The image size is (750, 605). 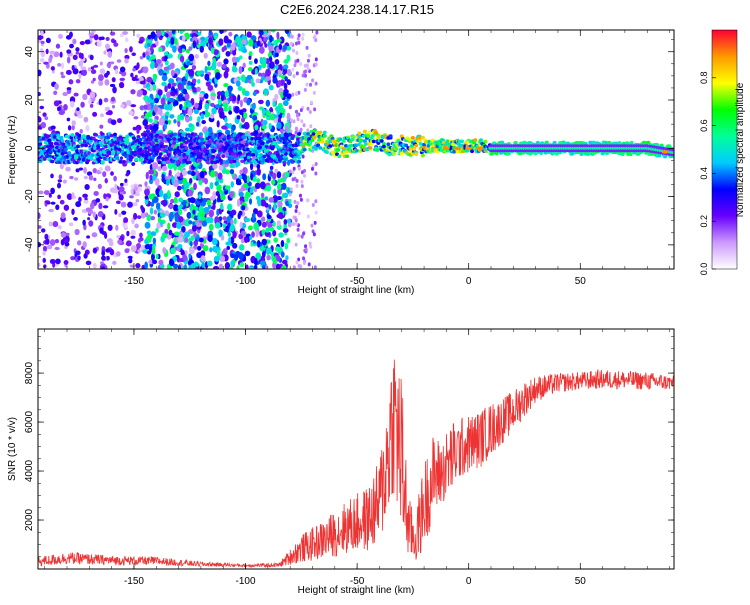 What do you see at coordinates (29, 100) in the screenshot?
I see `spectrogram-y-tick-label: 20` at bounding box center [29, 100].